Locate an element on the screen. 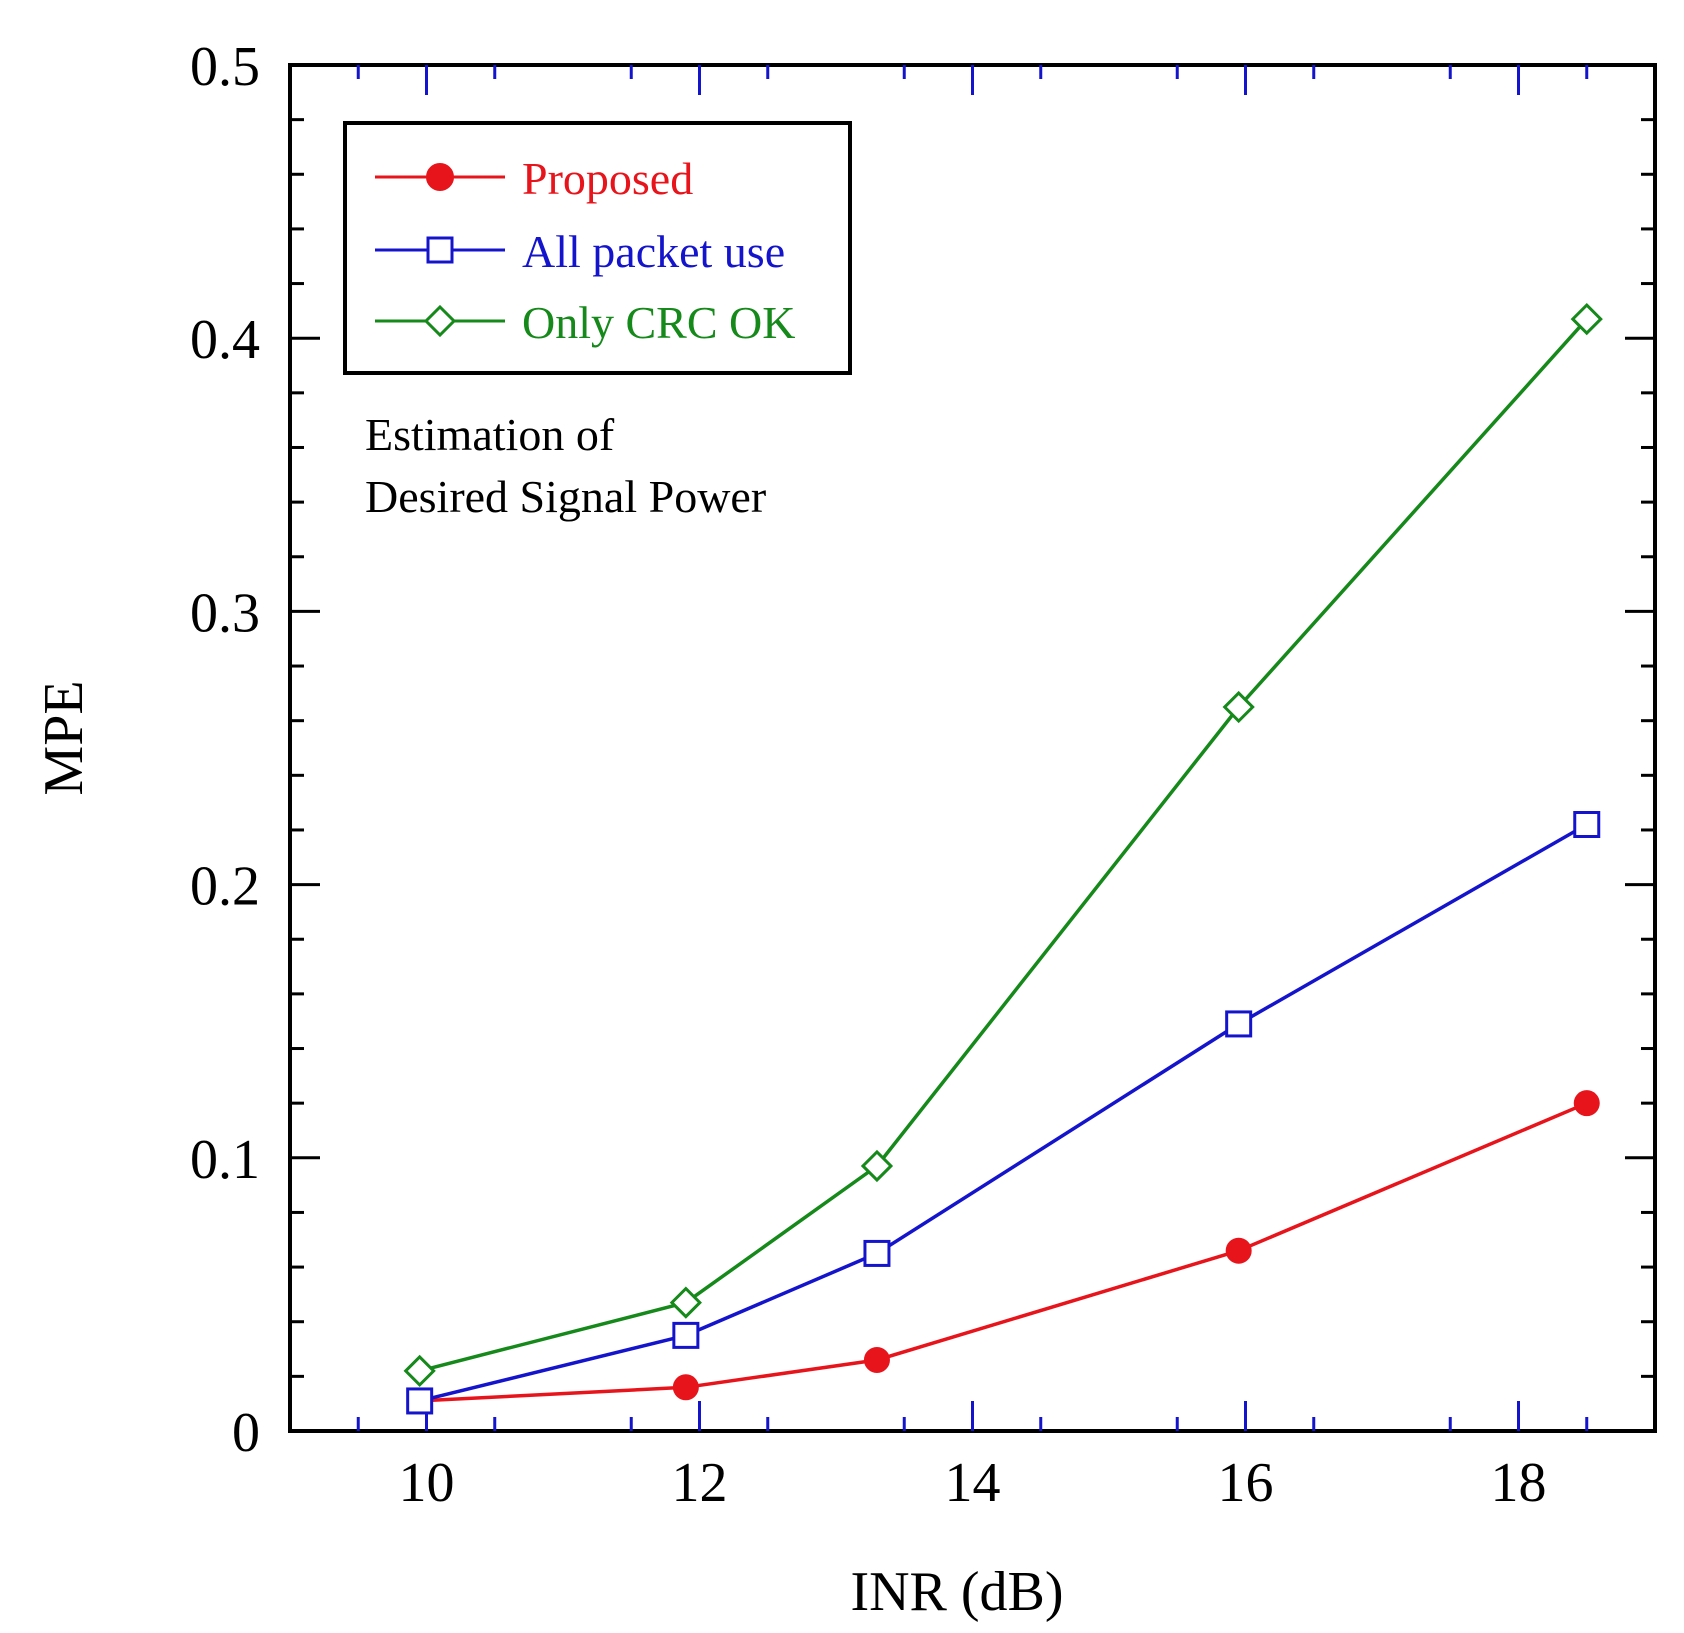 Image resolution: width=1684 pixels, height=1633 pixels. annotation-estimation: Estimation of Desired Signal Power is located at coordinates (565, 465).